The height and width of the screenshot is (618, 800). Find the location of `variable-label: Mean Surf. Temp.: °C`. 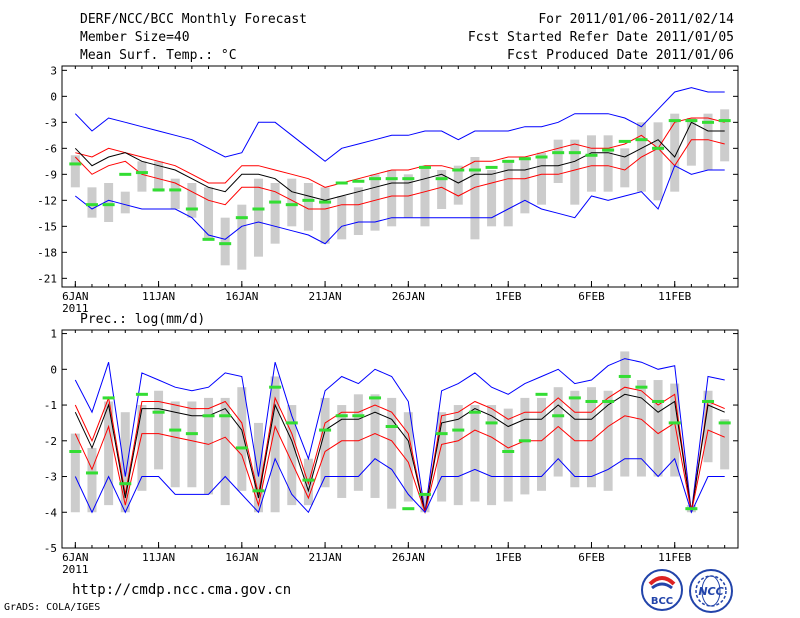

variable-label: Mean Surf. Temp.: °C is located at coordinates (158, 55).